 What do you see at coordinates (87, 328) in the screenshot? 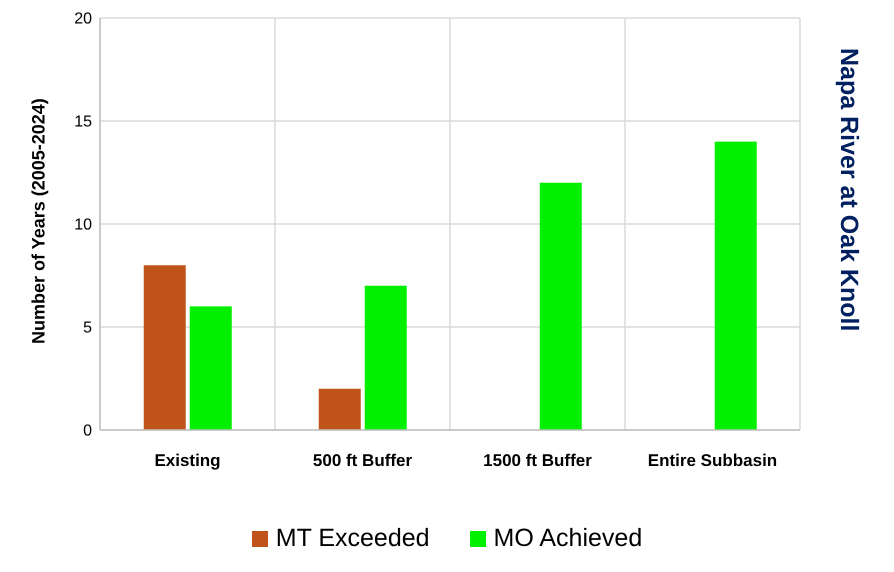
I see `y-tick-label: 5` at bounding box center [87, 328].